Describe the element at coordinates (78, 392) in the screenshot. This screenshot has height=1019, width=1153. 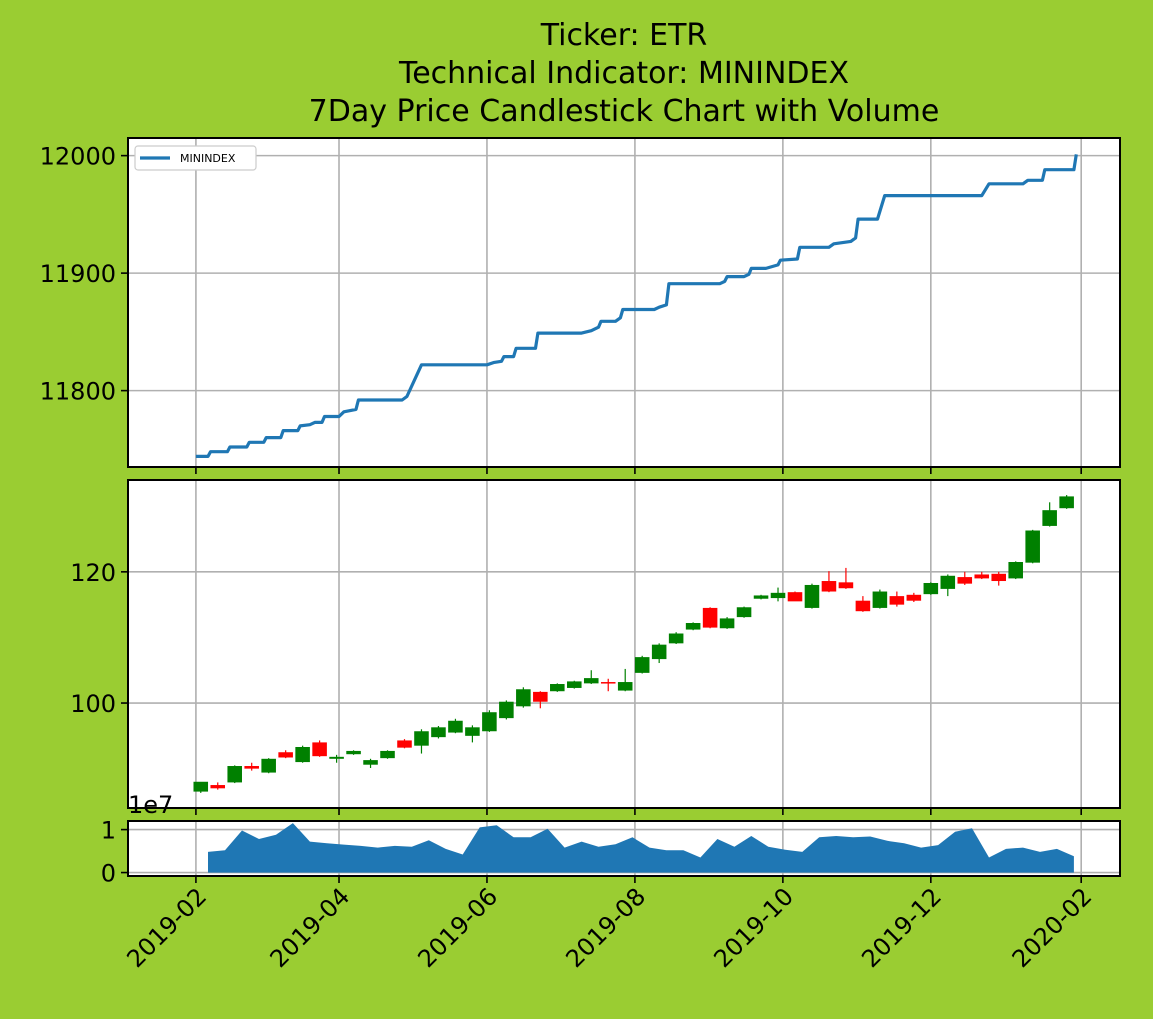
I see `indicator-ytick-label-0: 11800` at that location.